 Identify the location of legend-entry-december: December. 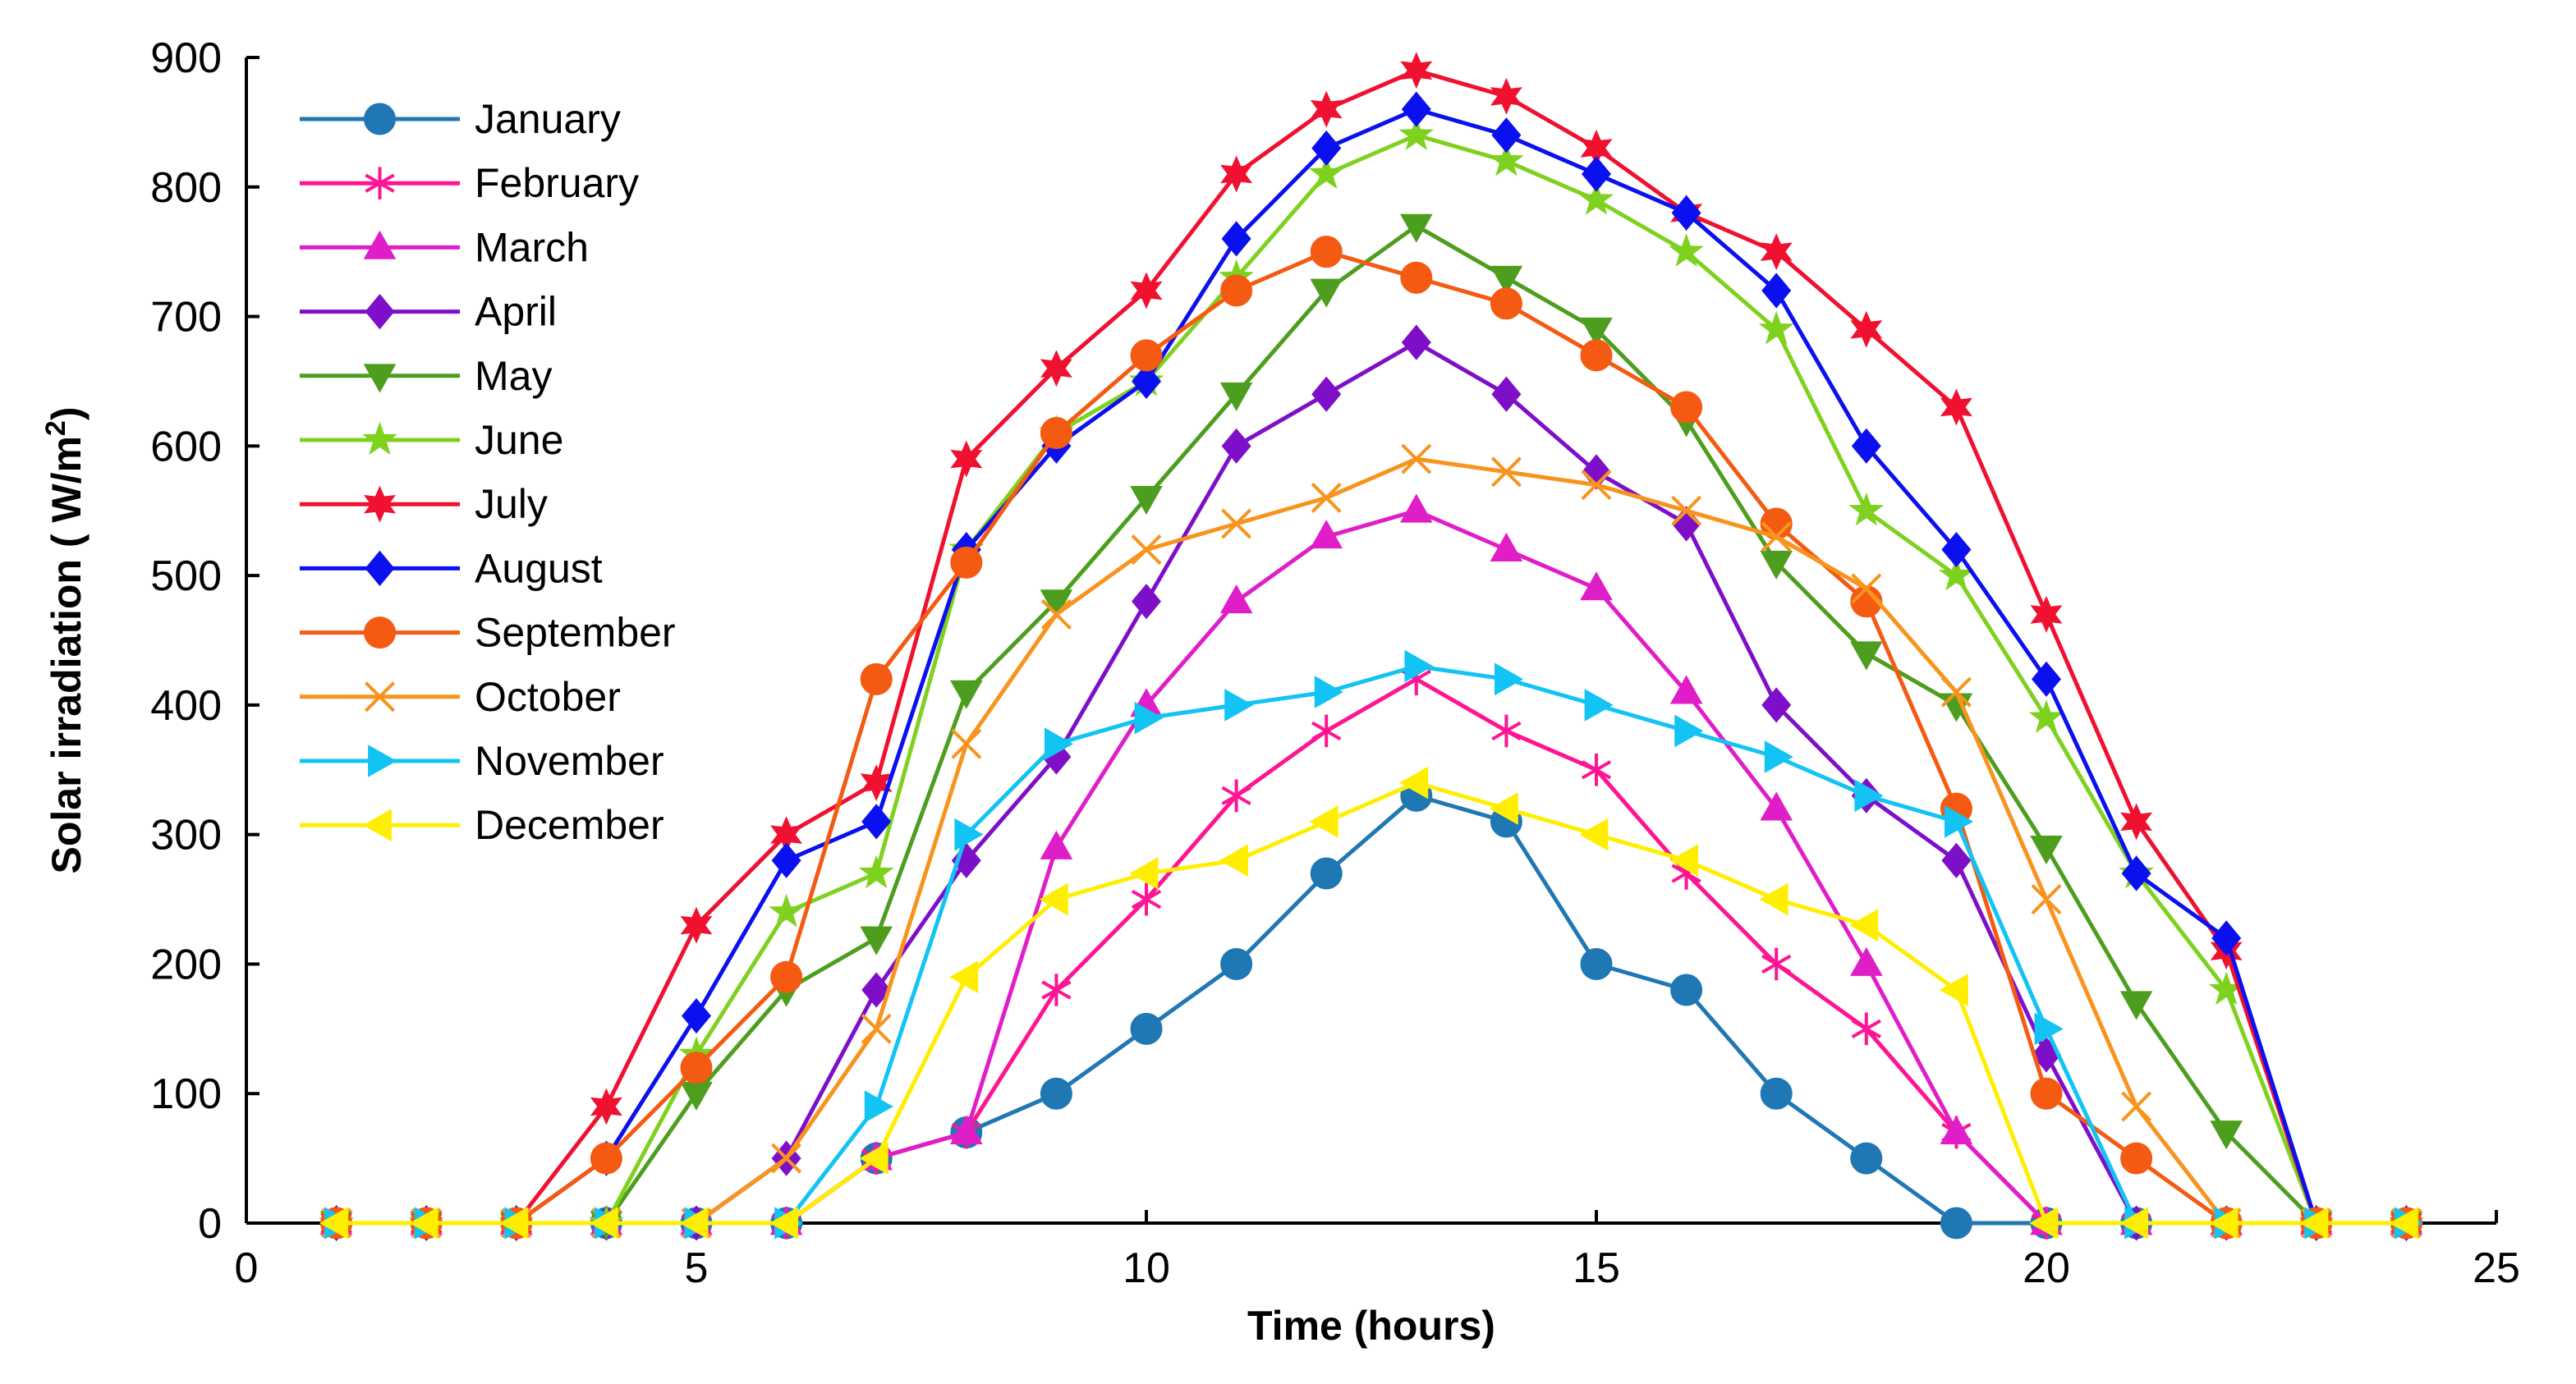
(482, 825).